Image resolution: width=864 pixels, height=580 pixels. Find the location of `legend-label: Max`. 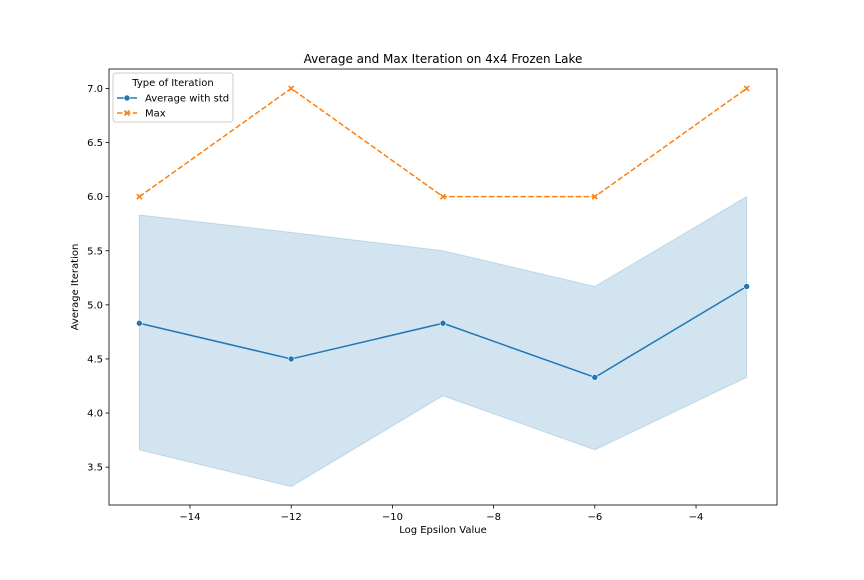

legend-label: Max is located at coordinates (155, 114).